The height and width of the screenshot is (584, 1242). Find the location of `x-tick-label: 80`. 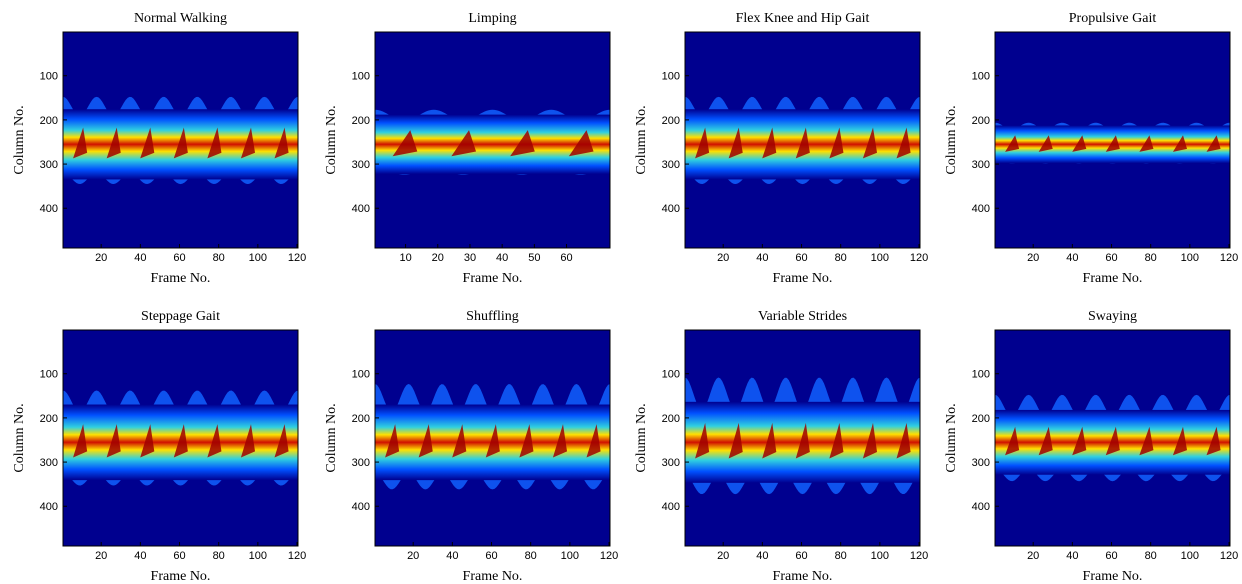

x-tick-label: 80 is located at coordinates (219, 556).